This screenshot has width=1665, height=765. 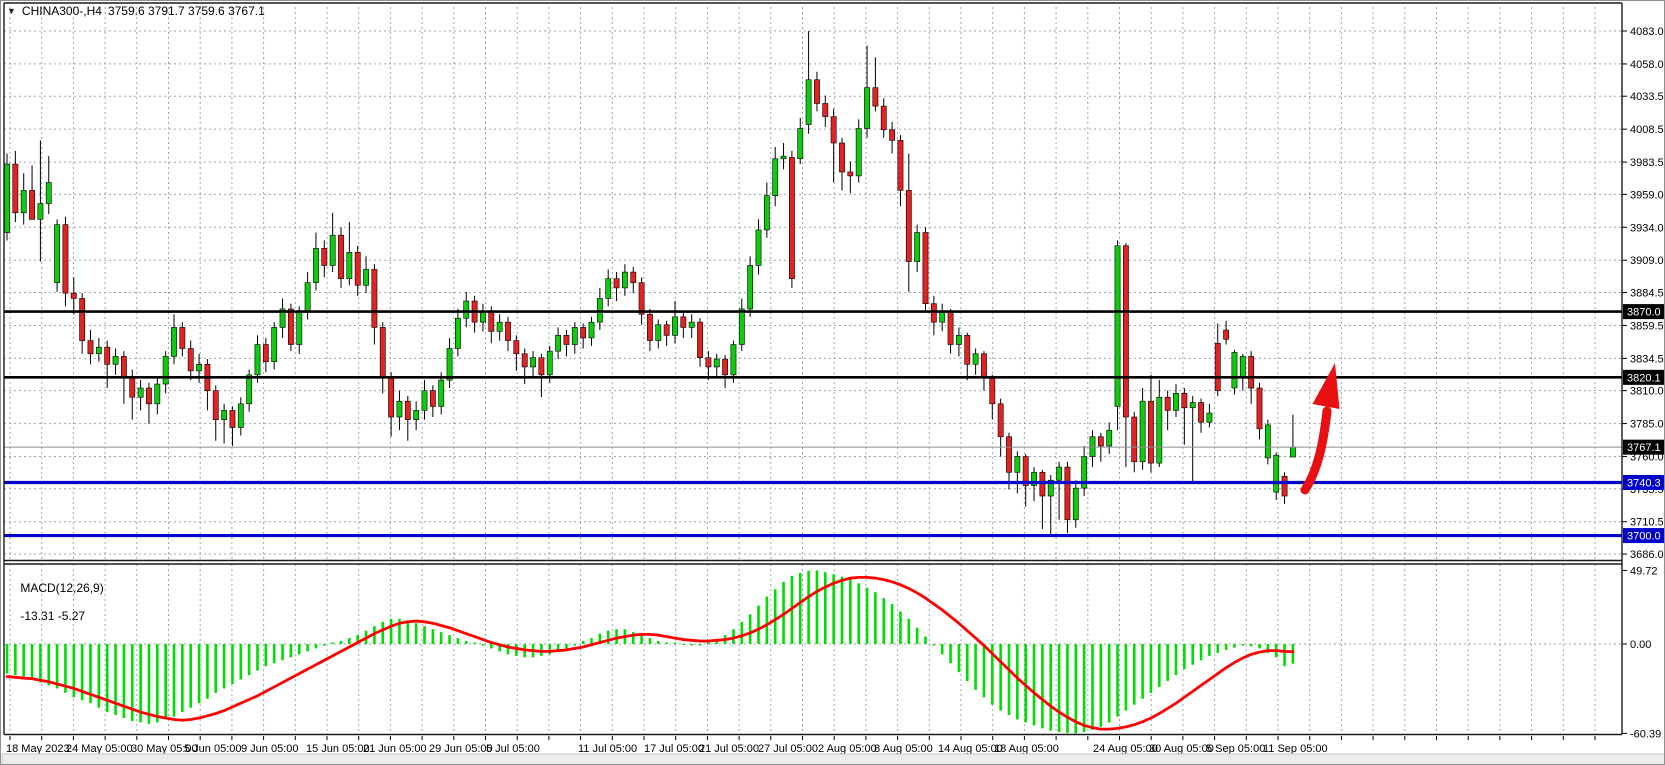 I want to click on arrow-shaft, so click(x=1316, y=450).